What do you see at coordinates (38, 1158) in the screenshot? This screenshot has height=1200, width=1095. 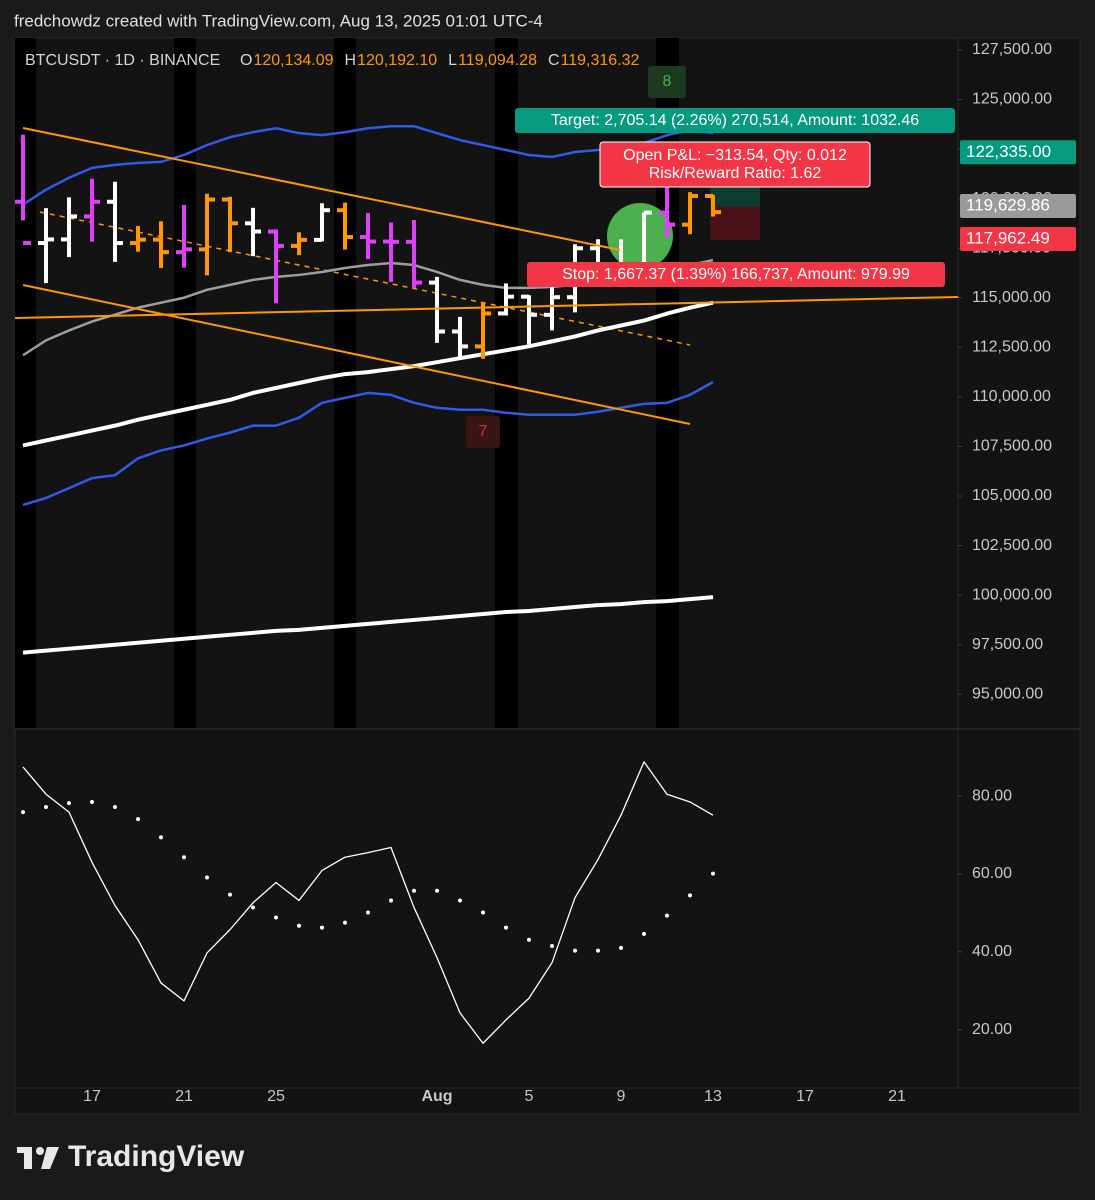 I see `logo` at bounding box center [38, 1158].